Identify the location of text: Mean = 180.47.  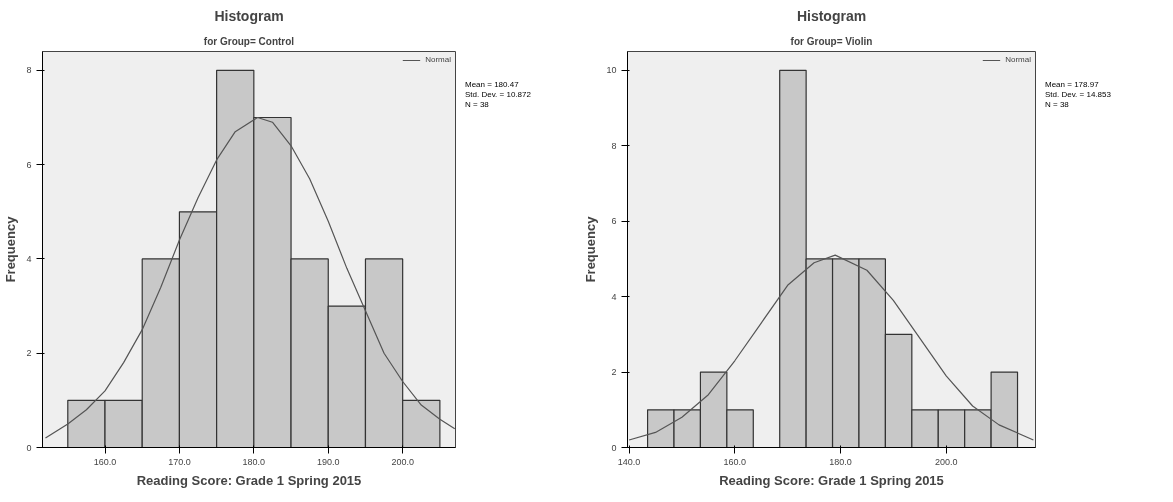
(492, 84).